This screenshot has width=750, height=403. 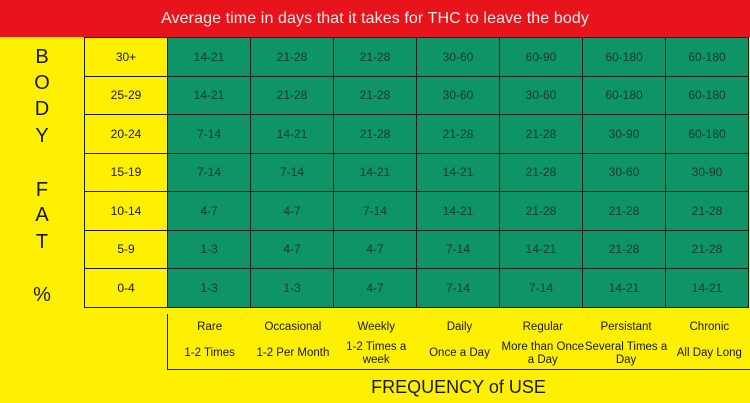 I want to click on frequency-column-header: Regular More than Once a Day, so click(x=542, y=341).